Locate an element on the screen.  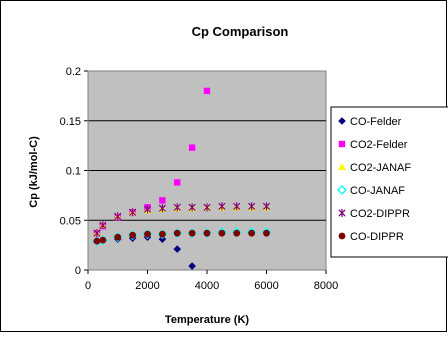
x-axis-label: Temperature (K) is located at coordinates (207, 320).